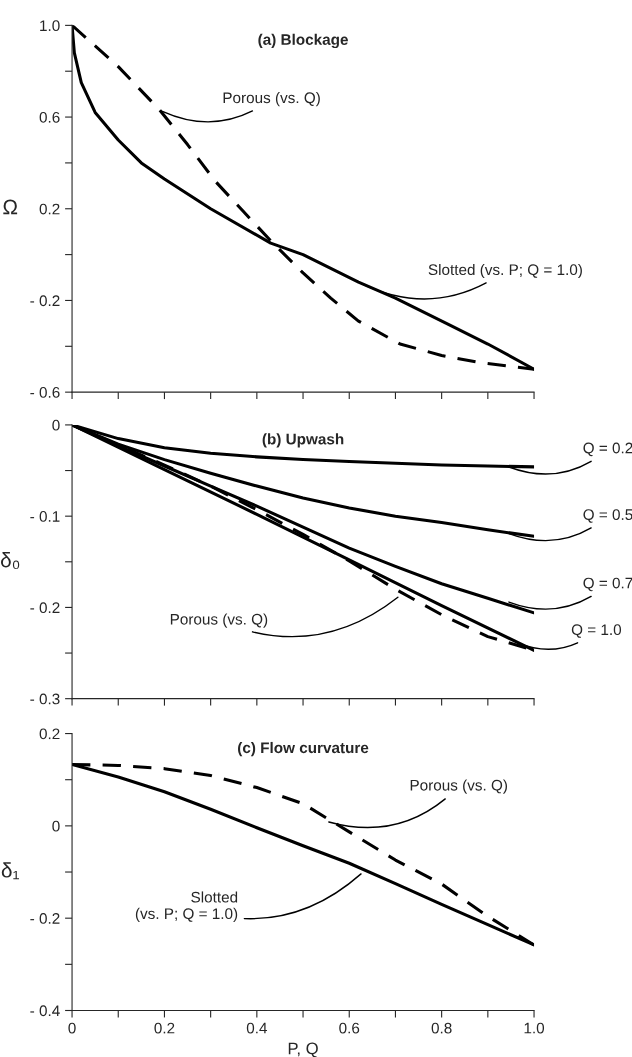 This screenshot has height=1057, width=632. Describe the element at coordinates (441, 1028) in the screenshot. I see `x-tick-label: 0.8` at that location.